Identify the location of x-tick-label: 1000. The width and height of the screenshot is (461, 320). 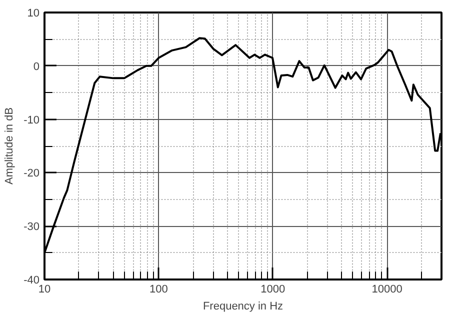
(273, 290).